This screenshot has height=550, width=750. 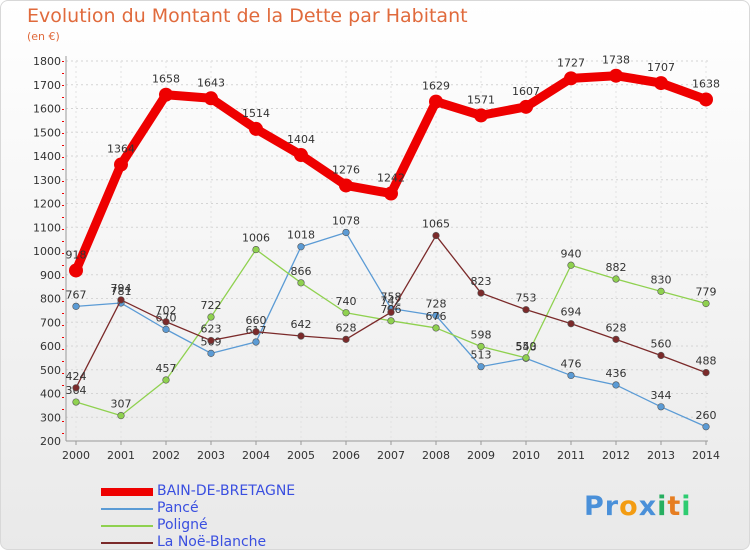 What do you see at coordinates (346, 301) in the screenshot?
I see `data-label: 740` at bounding box center [346, 301].